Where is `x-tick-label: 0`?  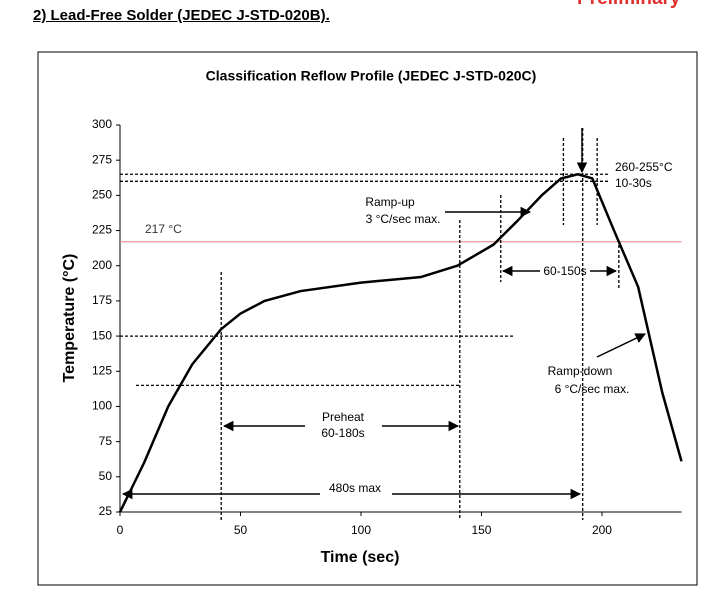
x-tick-label: 0 is located at coordinates (120, 530).